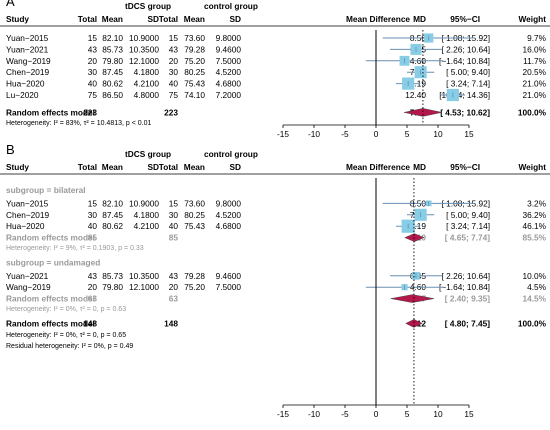 Image resolution: width=550 pixels, height=430 pixels. I want to click on cell-weight: 4.5%, so click(537, 287).